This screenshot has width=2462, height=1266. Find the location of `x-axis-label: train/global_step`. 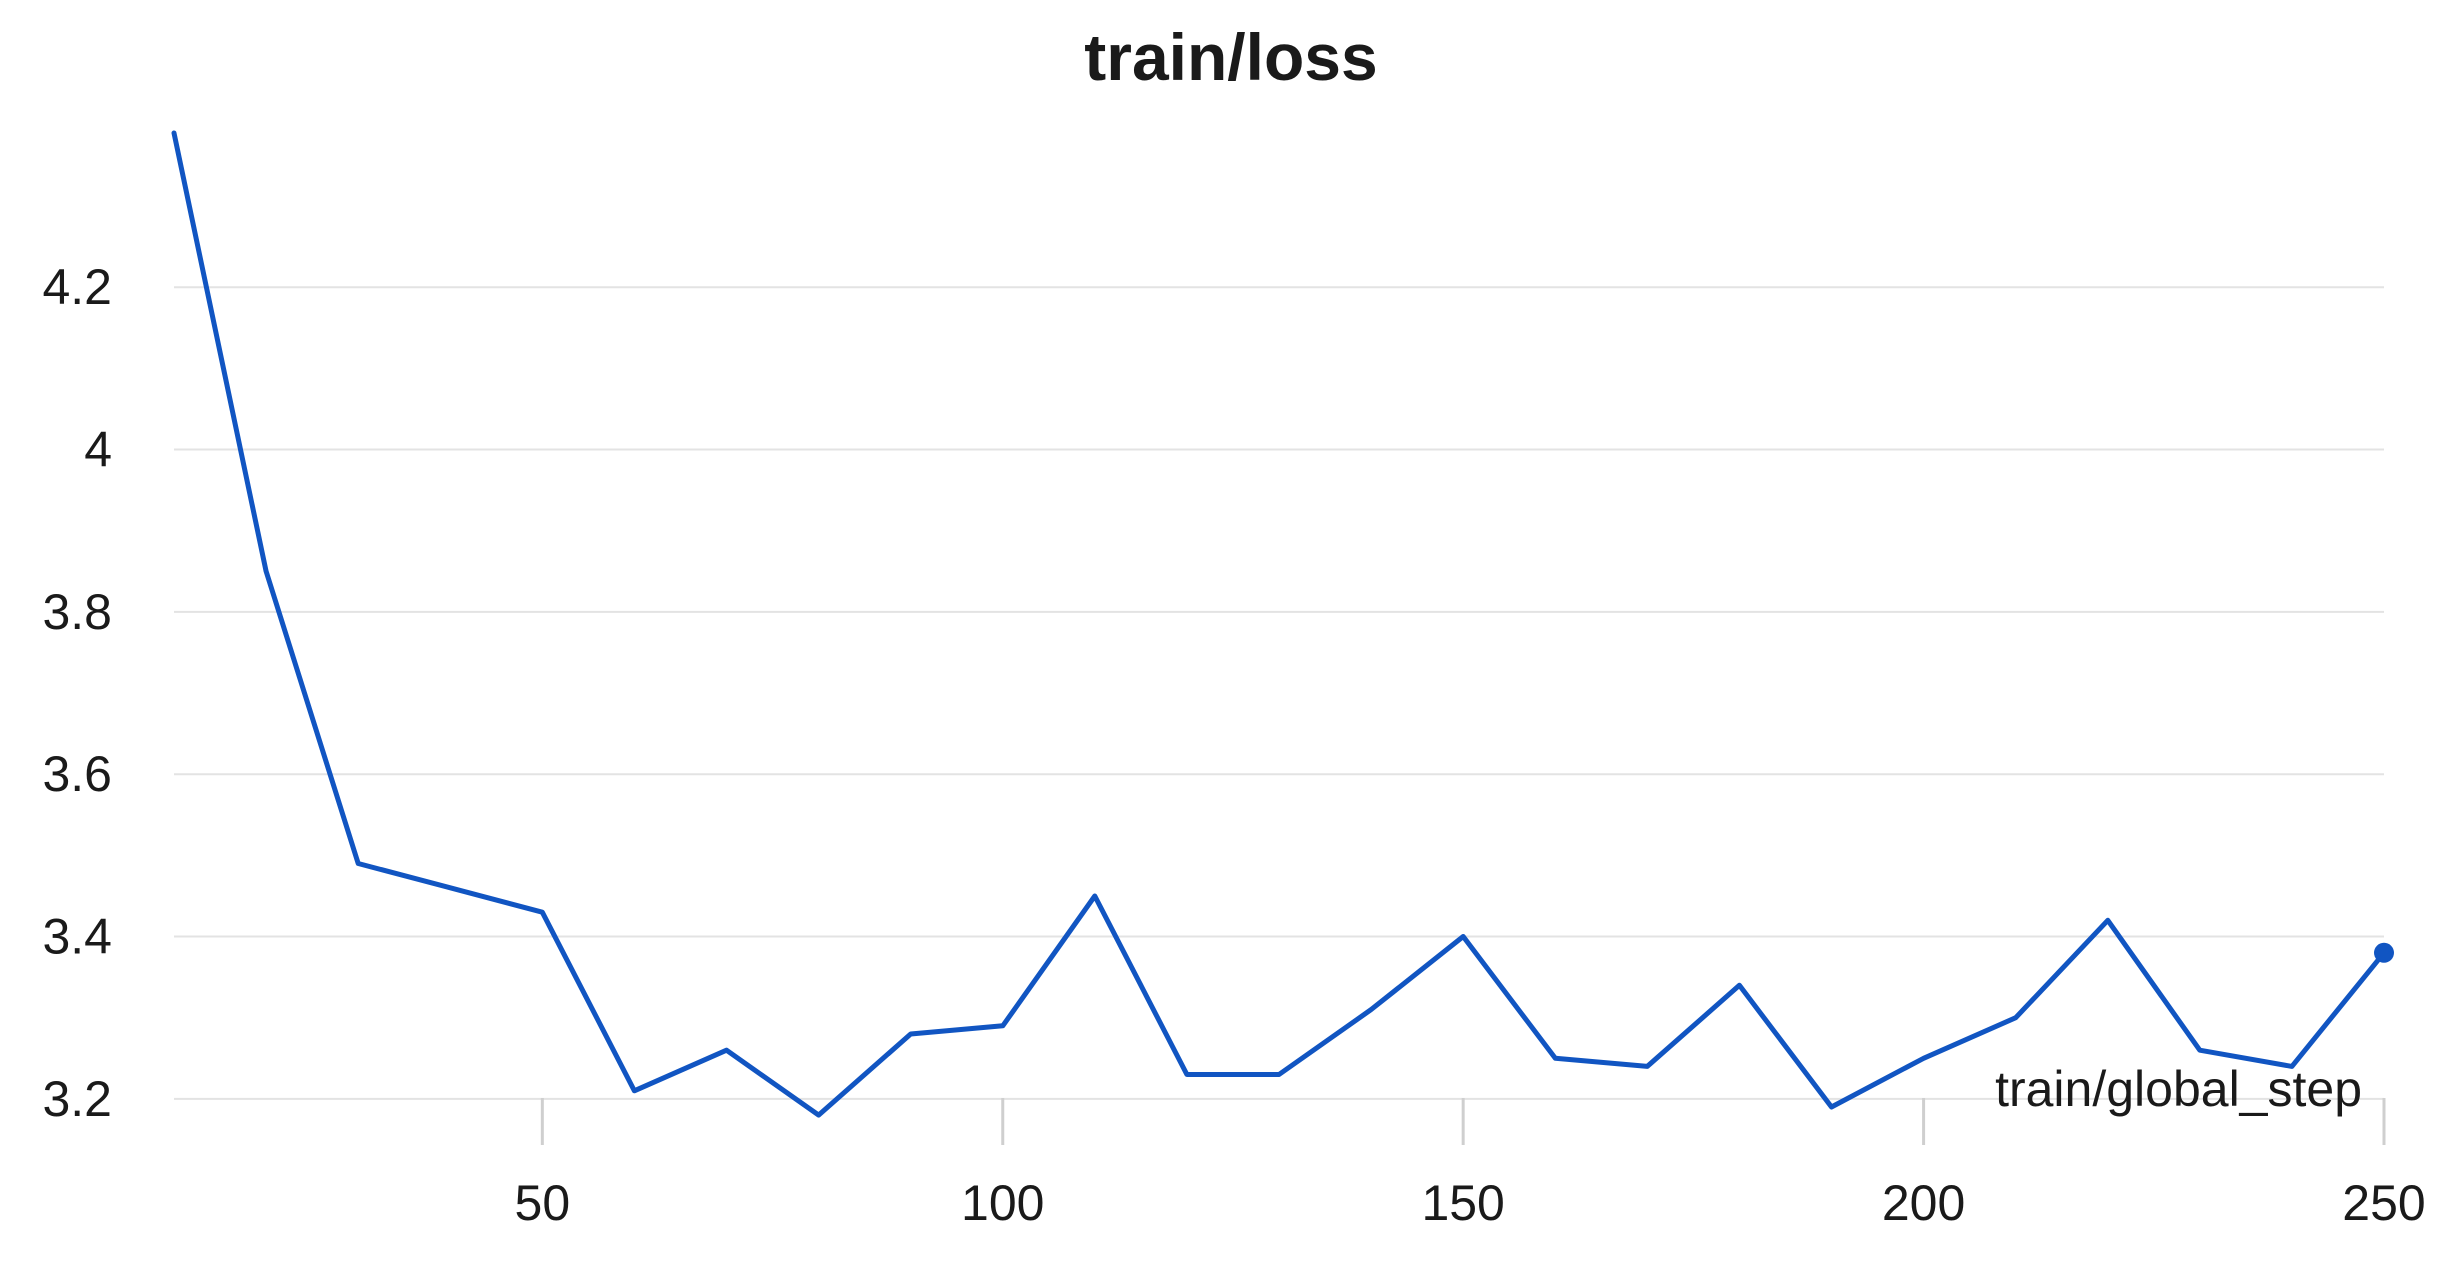

x-axis-label: train/global_step is located at coordinates (2178, 1089).